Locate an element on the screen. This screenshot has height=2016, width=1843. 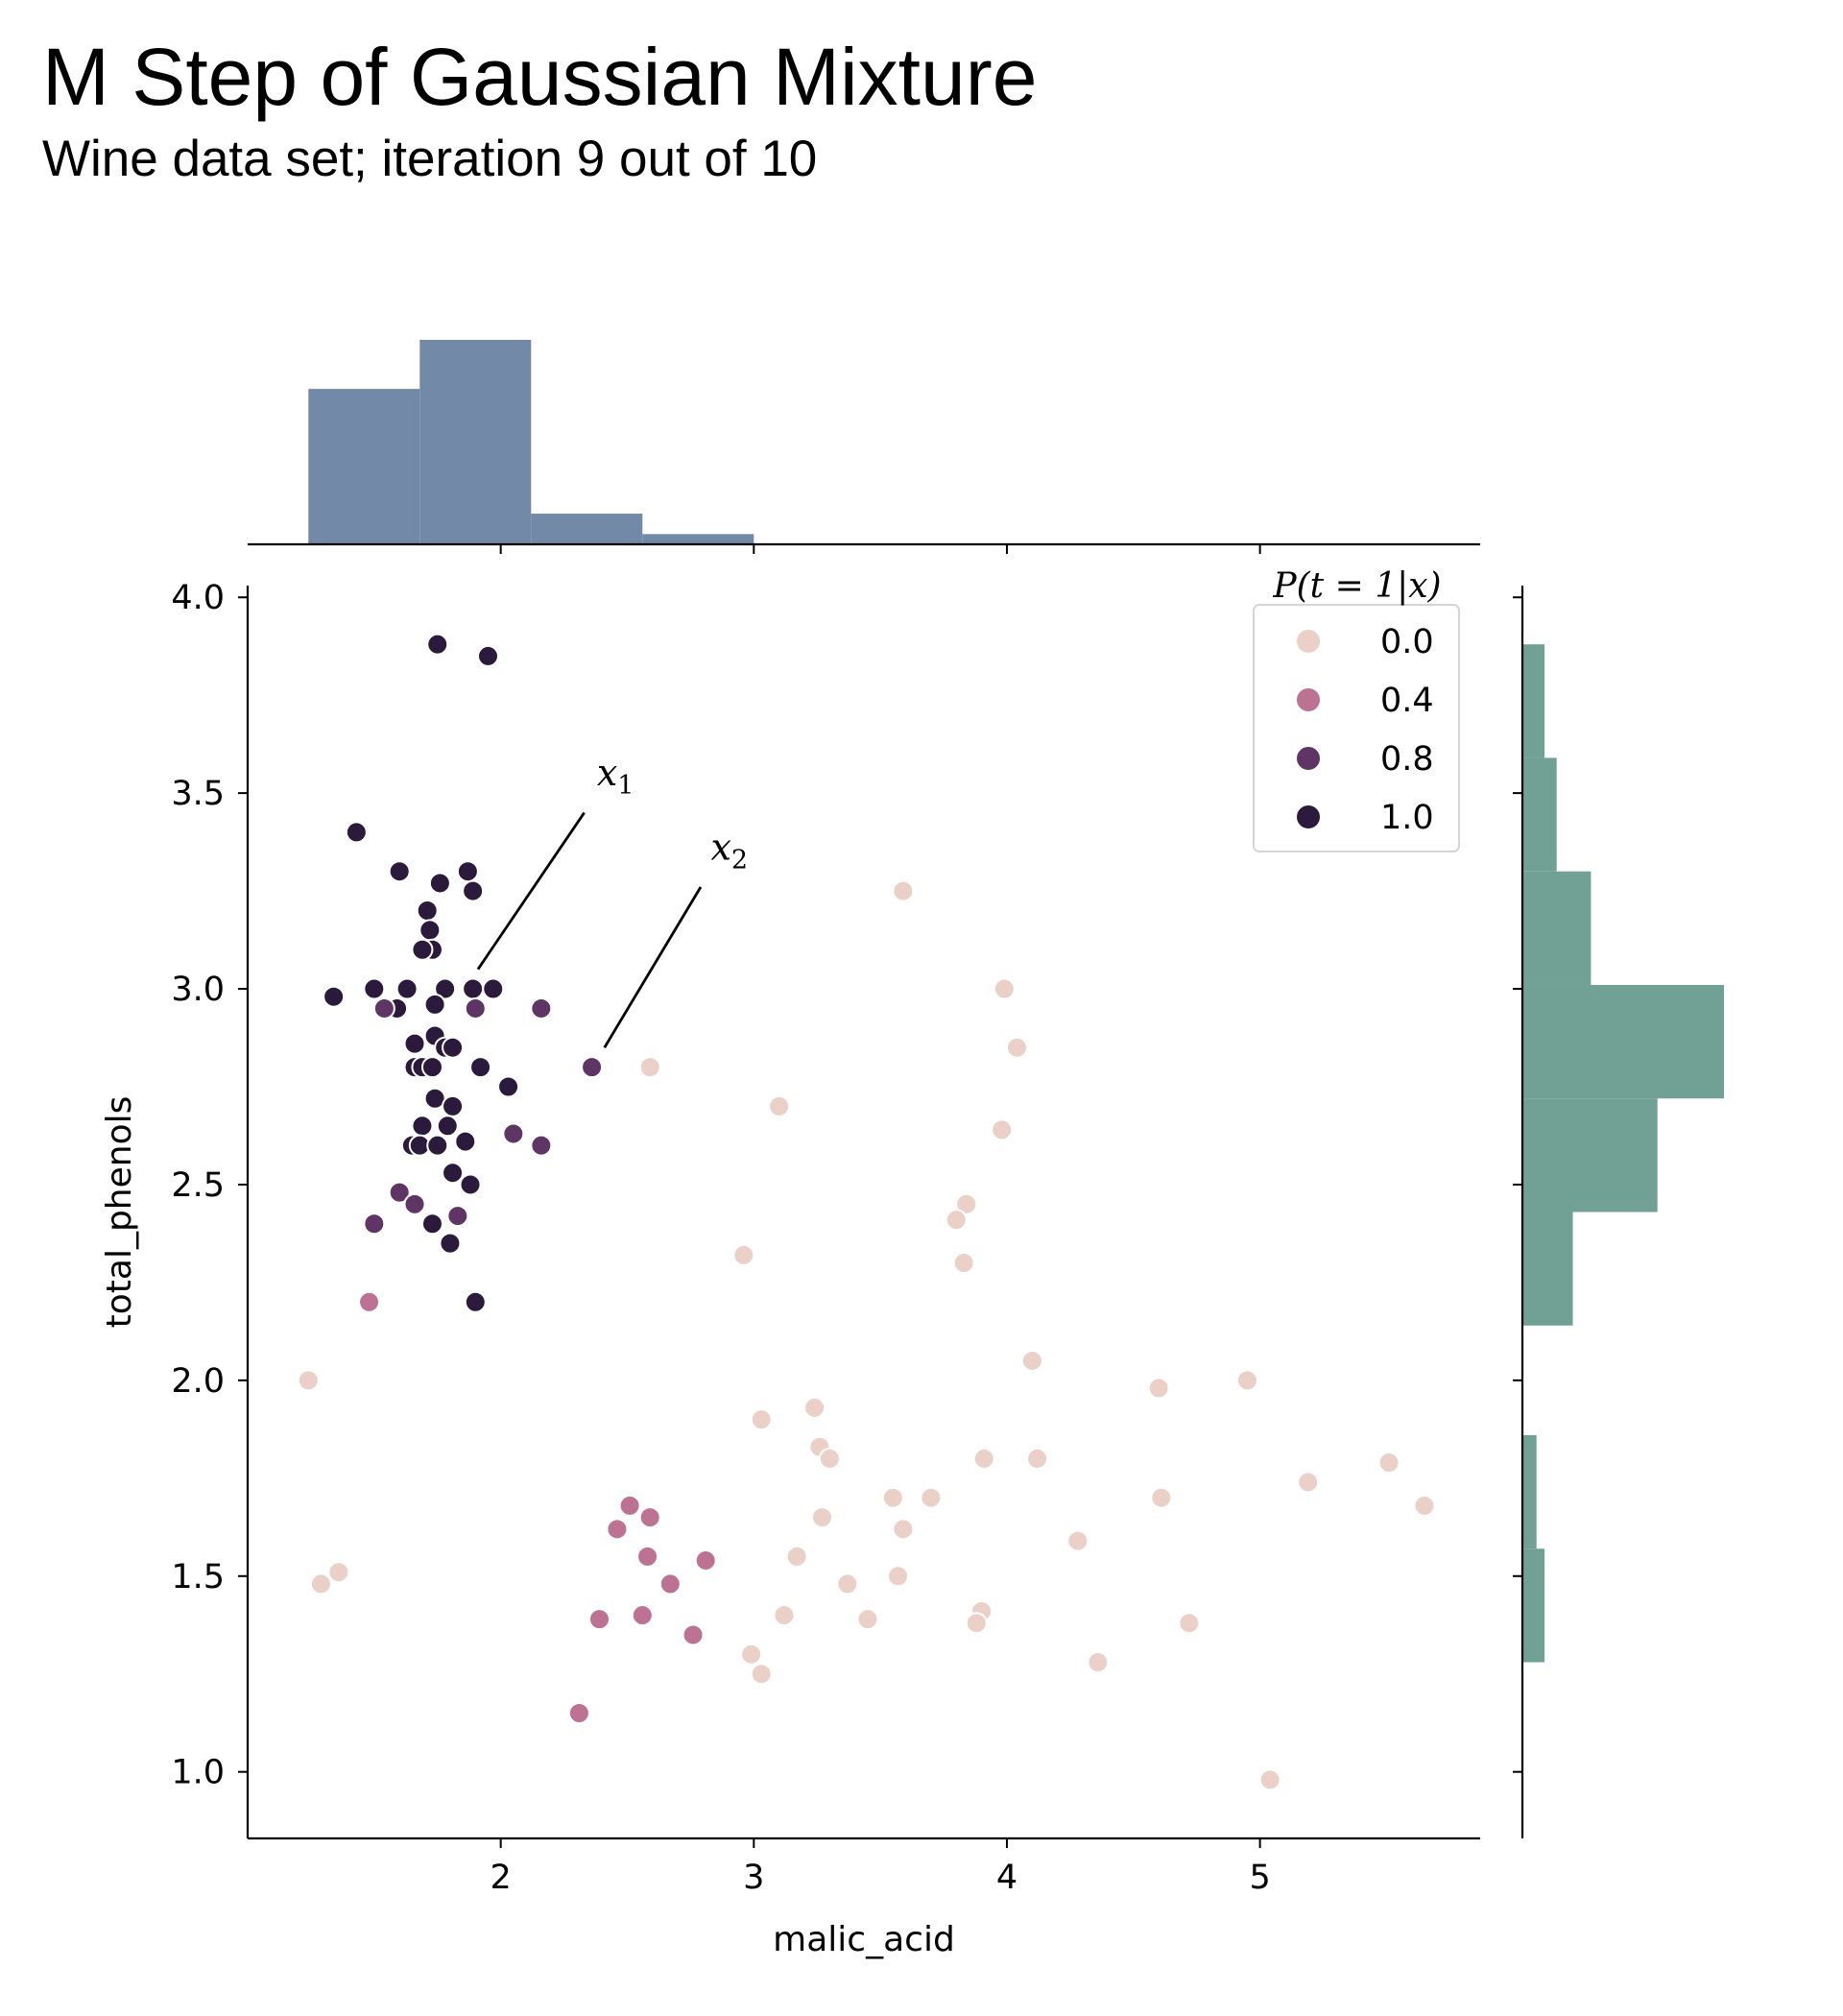
legend-marker is located at coordinates (1308, 641).